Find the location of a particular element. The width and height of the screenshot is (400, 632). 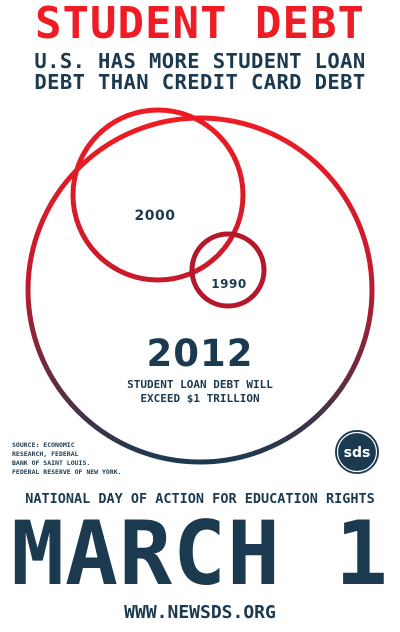

source-line-3: BANK OF SAINT LOUIS. is located at coordinates (51, 463).